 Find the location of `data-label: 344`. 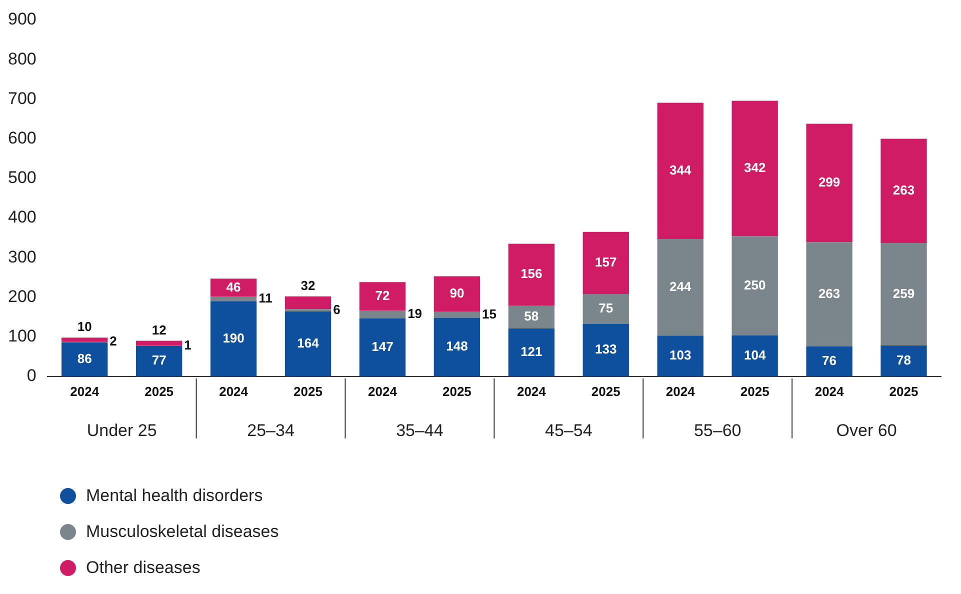

data-label: 344 is located at coordinates (681, 170).